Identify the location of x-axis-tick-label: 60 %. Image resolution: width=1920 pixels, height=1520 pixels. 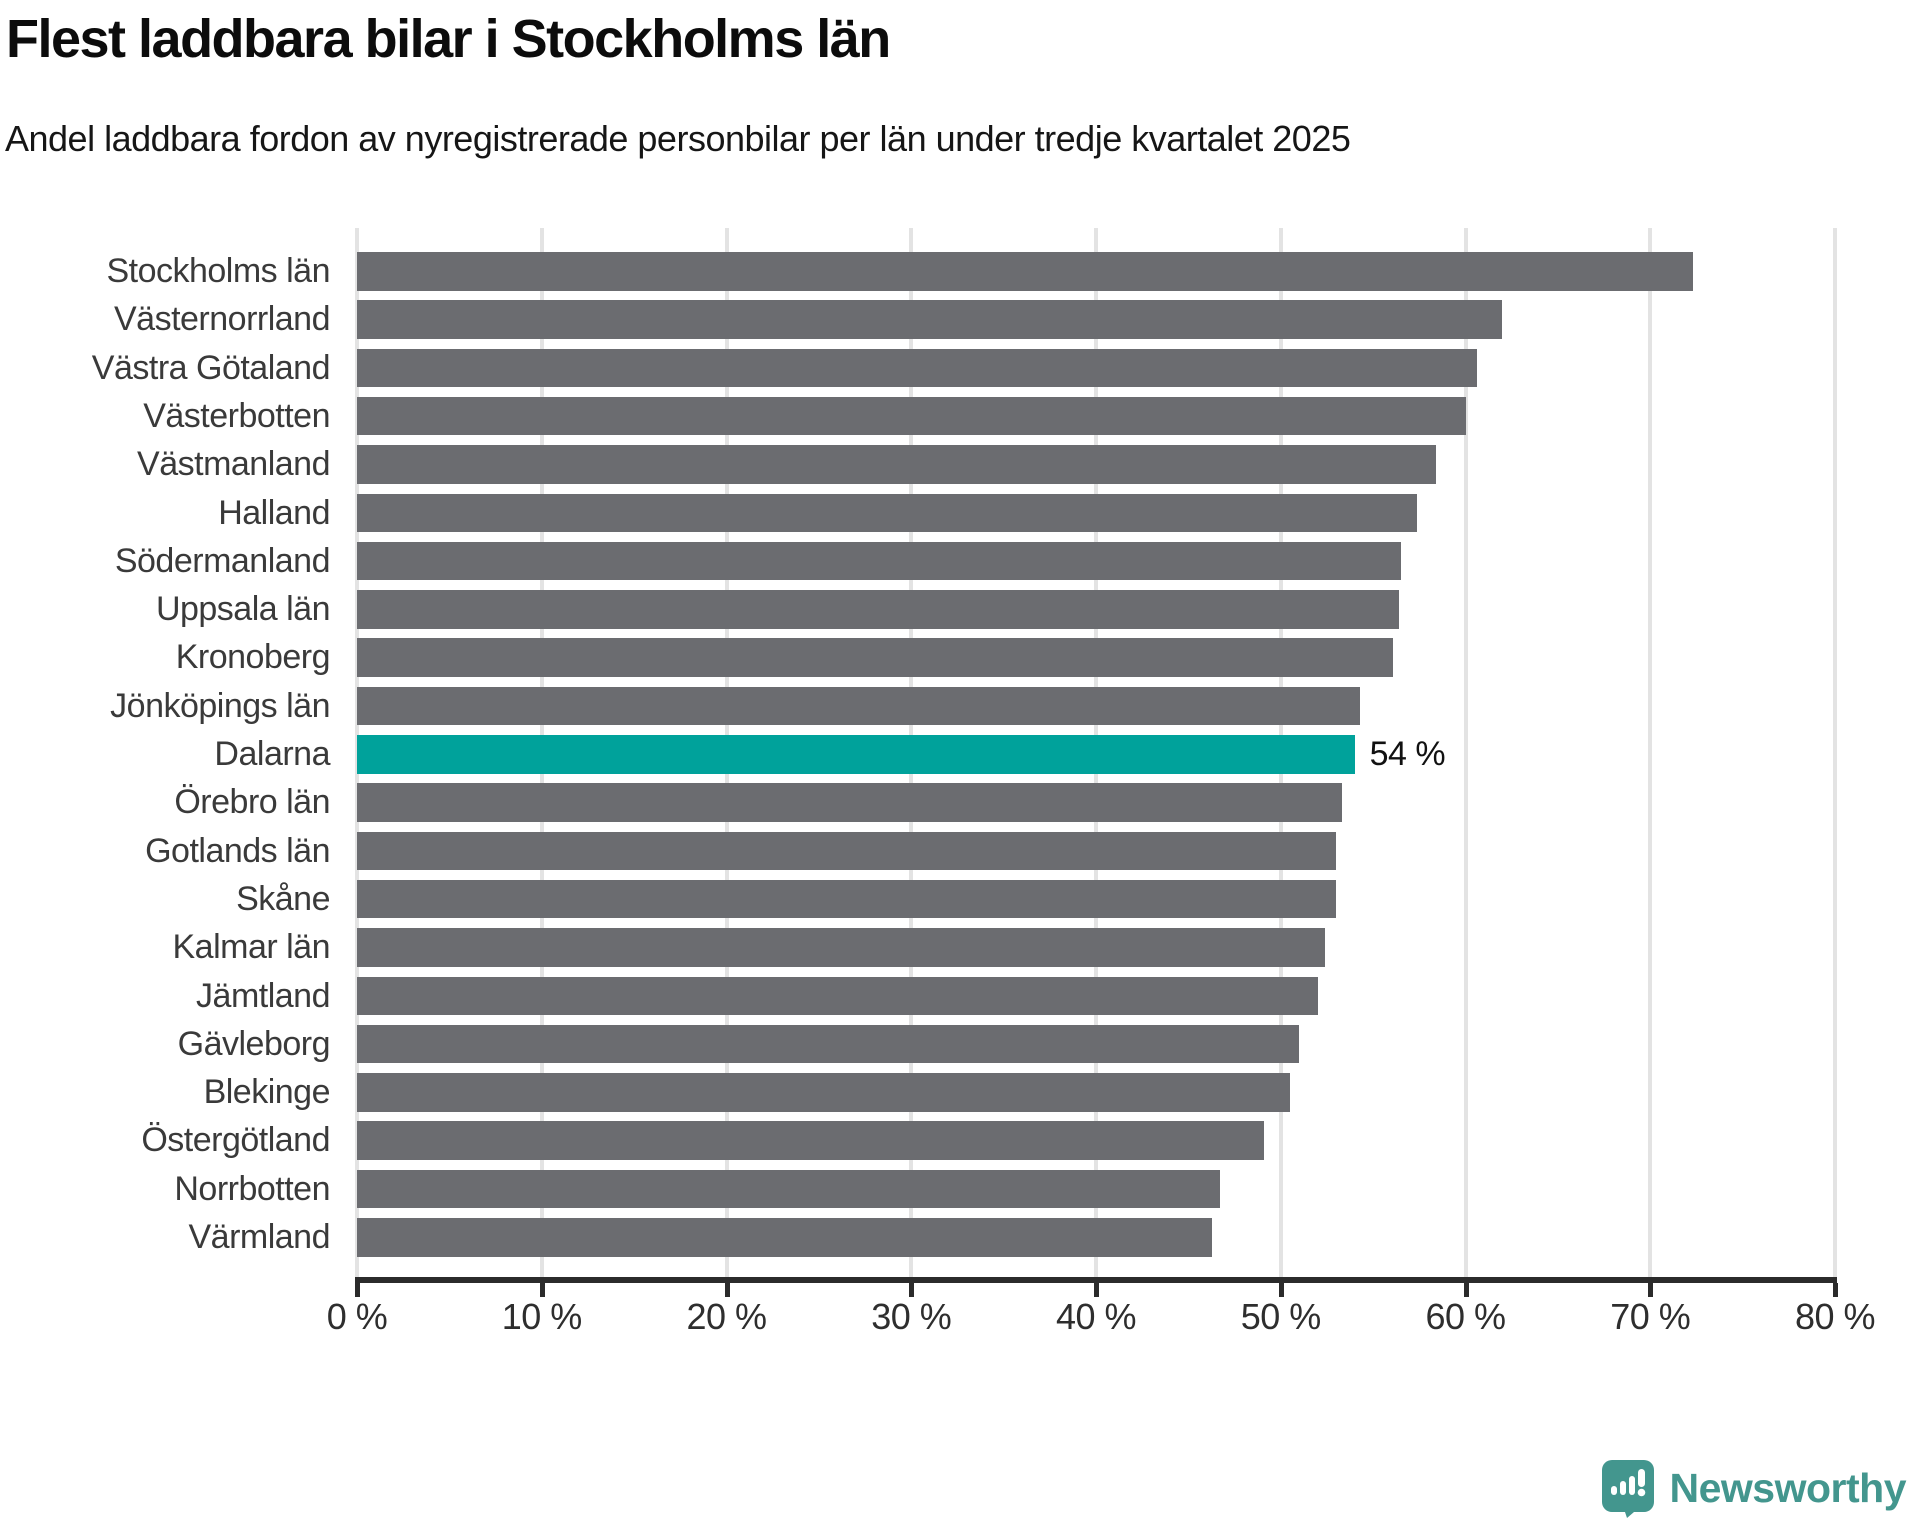
(1465, 1316).